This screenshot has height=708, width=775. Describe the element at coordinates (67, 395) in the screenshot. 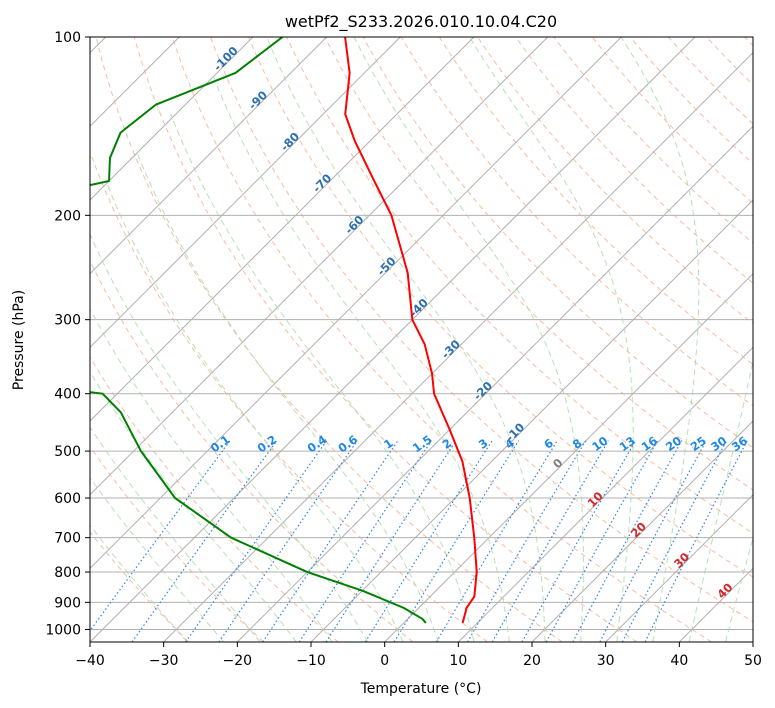

I see `y-tick-label: 400` at that location.